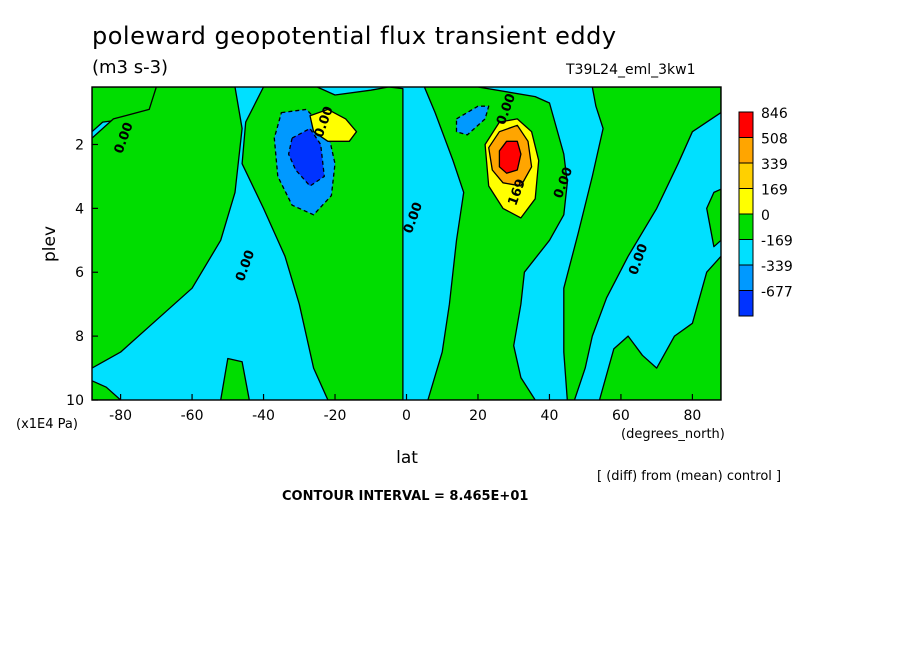 This screenshot has height=654, width=904. I want to click on contour-region-negative-northern-upper, so click(472, 120).